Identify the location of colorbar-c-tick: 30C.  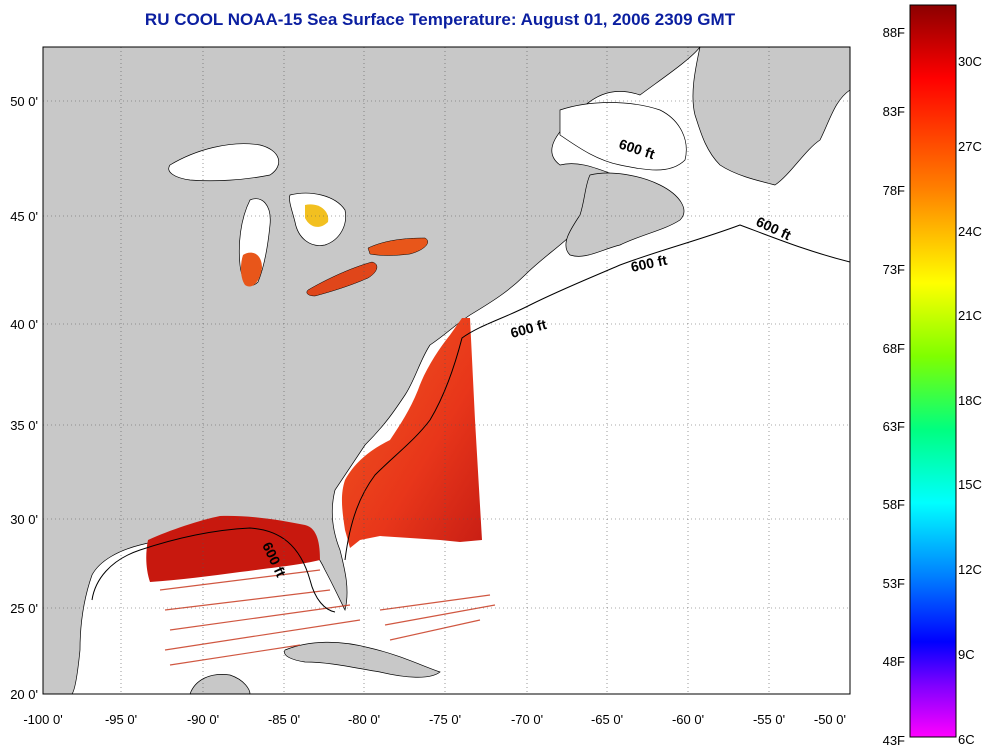
(970, 61).